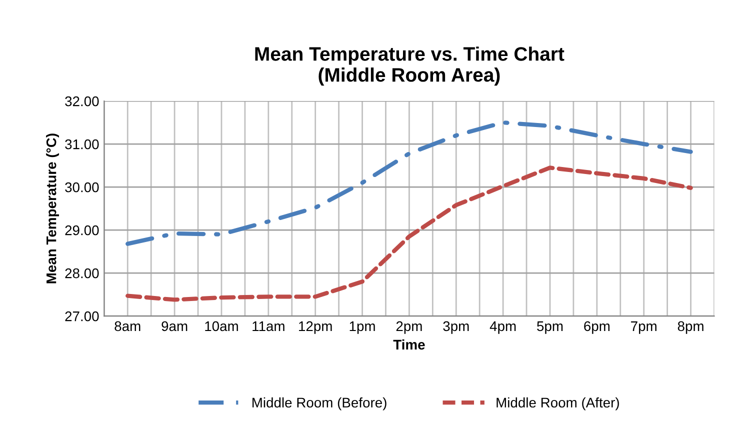 The height and width of the screenshot is (430, 744). I want to click on x-tick-label: 7pm, so click(643, 327).